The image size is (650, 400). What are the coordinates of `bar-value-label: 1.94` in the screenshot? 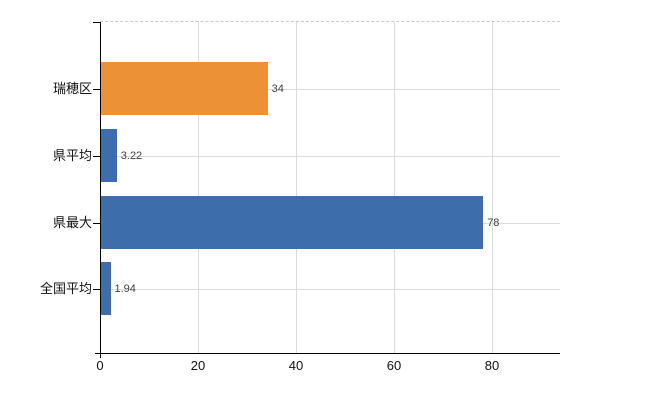 It's located at (125, 288).